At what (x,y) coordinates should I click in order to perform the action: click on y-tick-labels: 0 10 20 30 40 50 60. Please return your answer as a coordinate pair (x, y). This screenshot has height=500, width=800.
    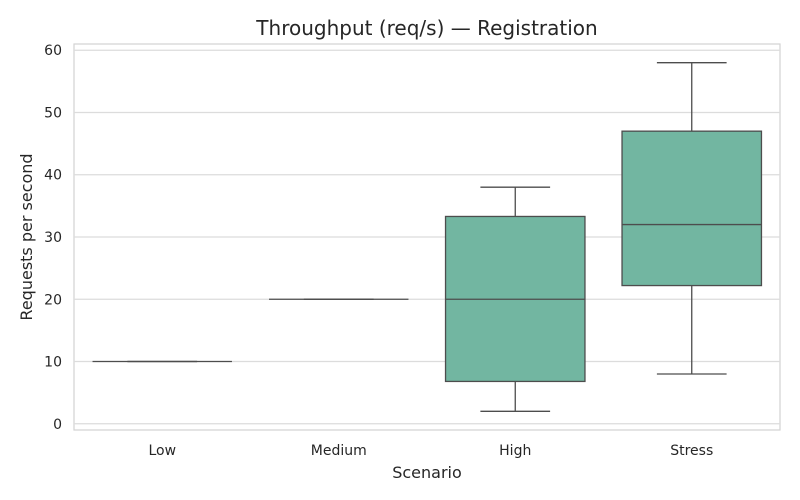
    Looking at the image, I should click on (53, 238).